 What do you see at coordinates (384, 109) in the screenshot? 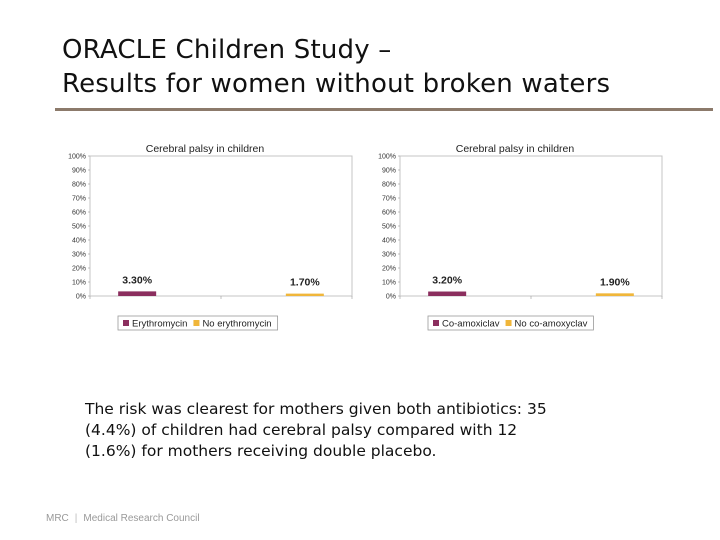
I see `title-divider` at bounding box center [384, 109].